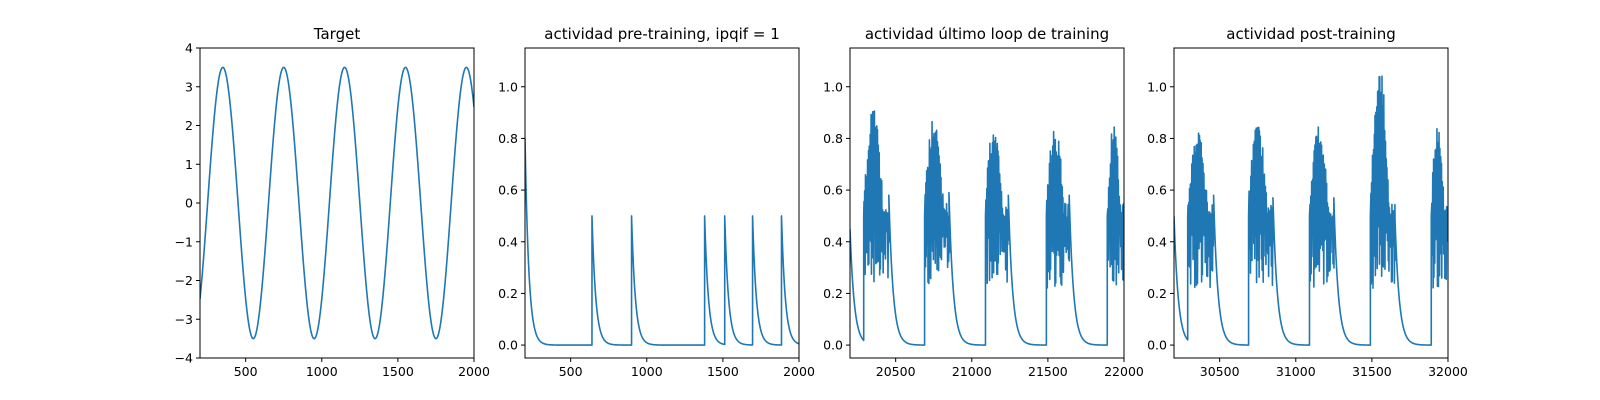 This screenshot has width=1600, height=400. Describe the element at coordinates (189, 48) in the screenshot. I see `y-tick-label: 4` at that location.